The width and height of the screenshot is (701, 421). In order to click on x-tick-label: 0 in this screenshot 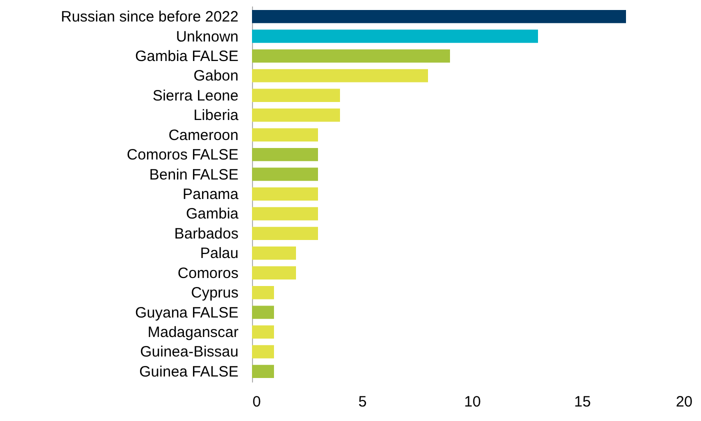, I will do `click(256, 402)`.